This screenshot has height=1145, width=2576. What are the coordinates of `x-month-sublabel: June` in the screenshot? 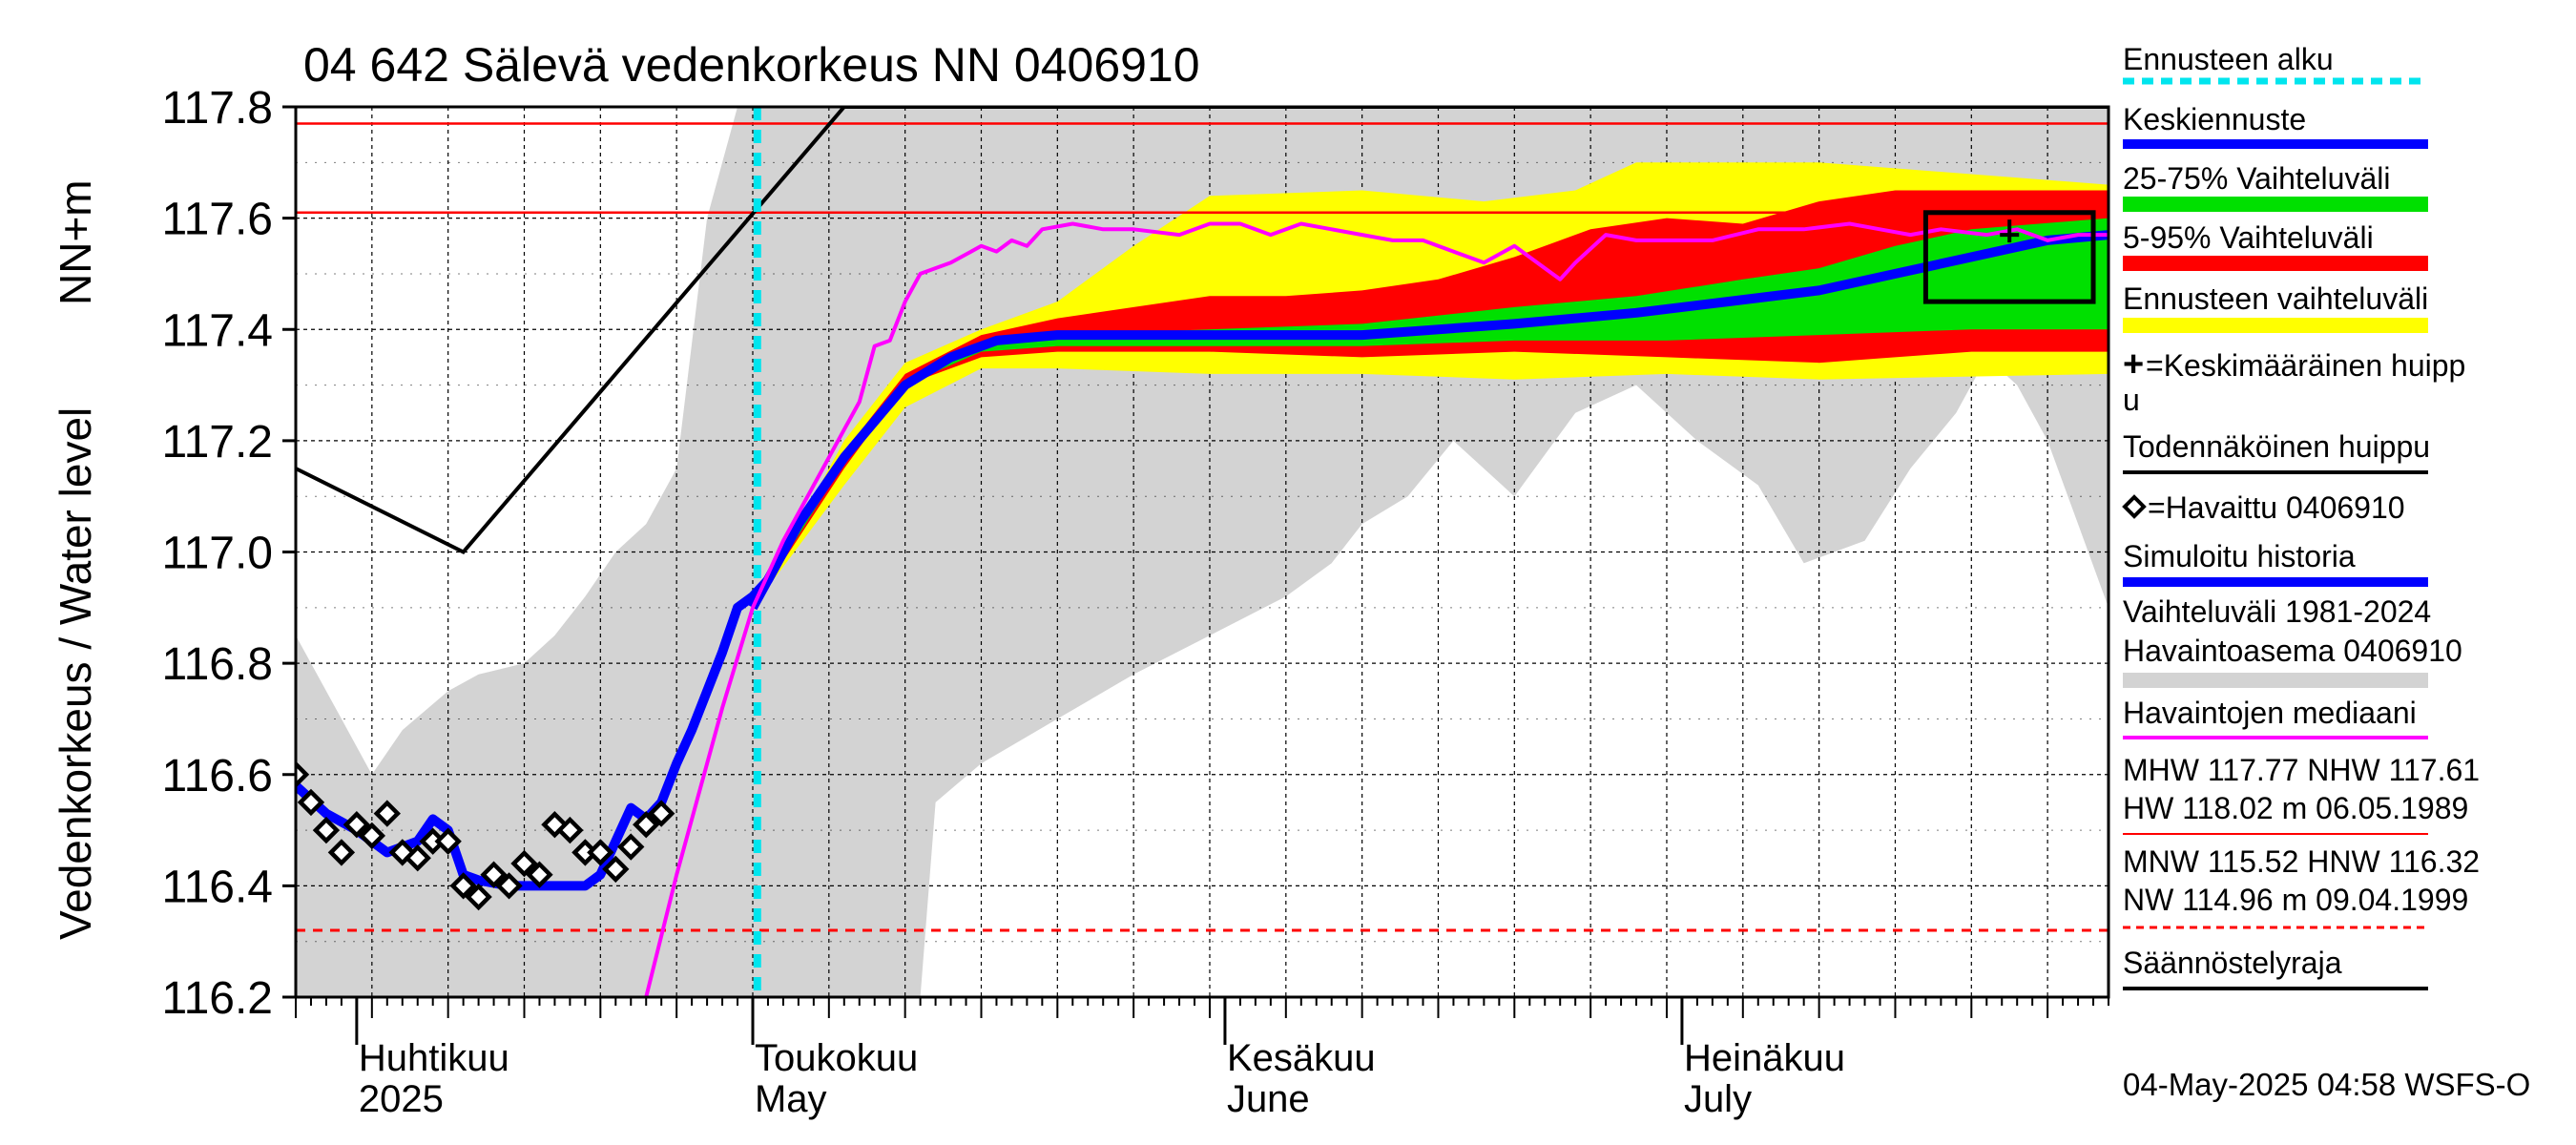 It's located at (1268, 1099).